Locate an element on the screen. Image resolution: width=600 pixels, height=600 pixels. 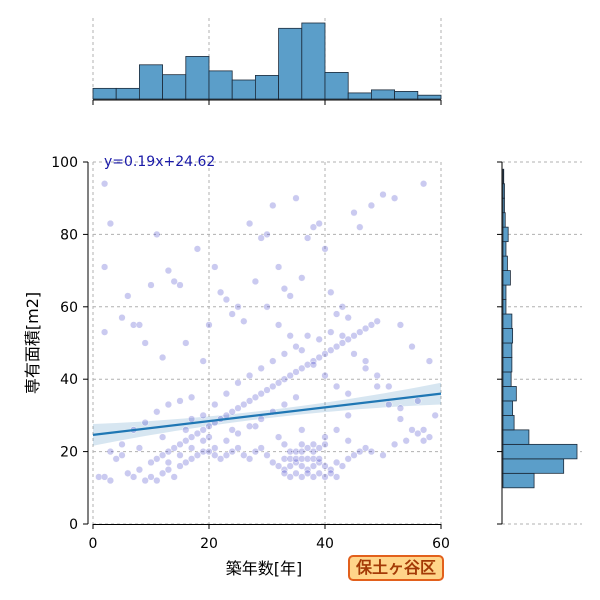
x-histogram is located at coordinates (267, 63).